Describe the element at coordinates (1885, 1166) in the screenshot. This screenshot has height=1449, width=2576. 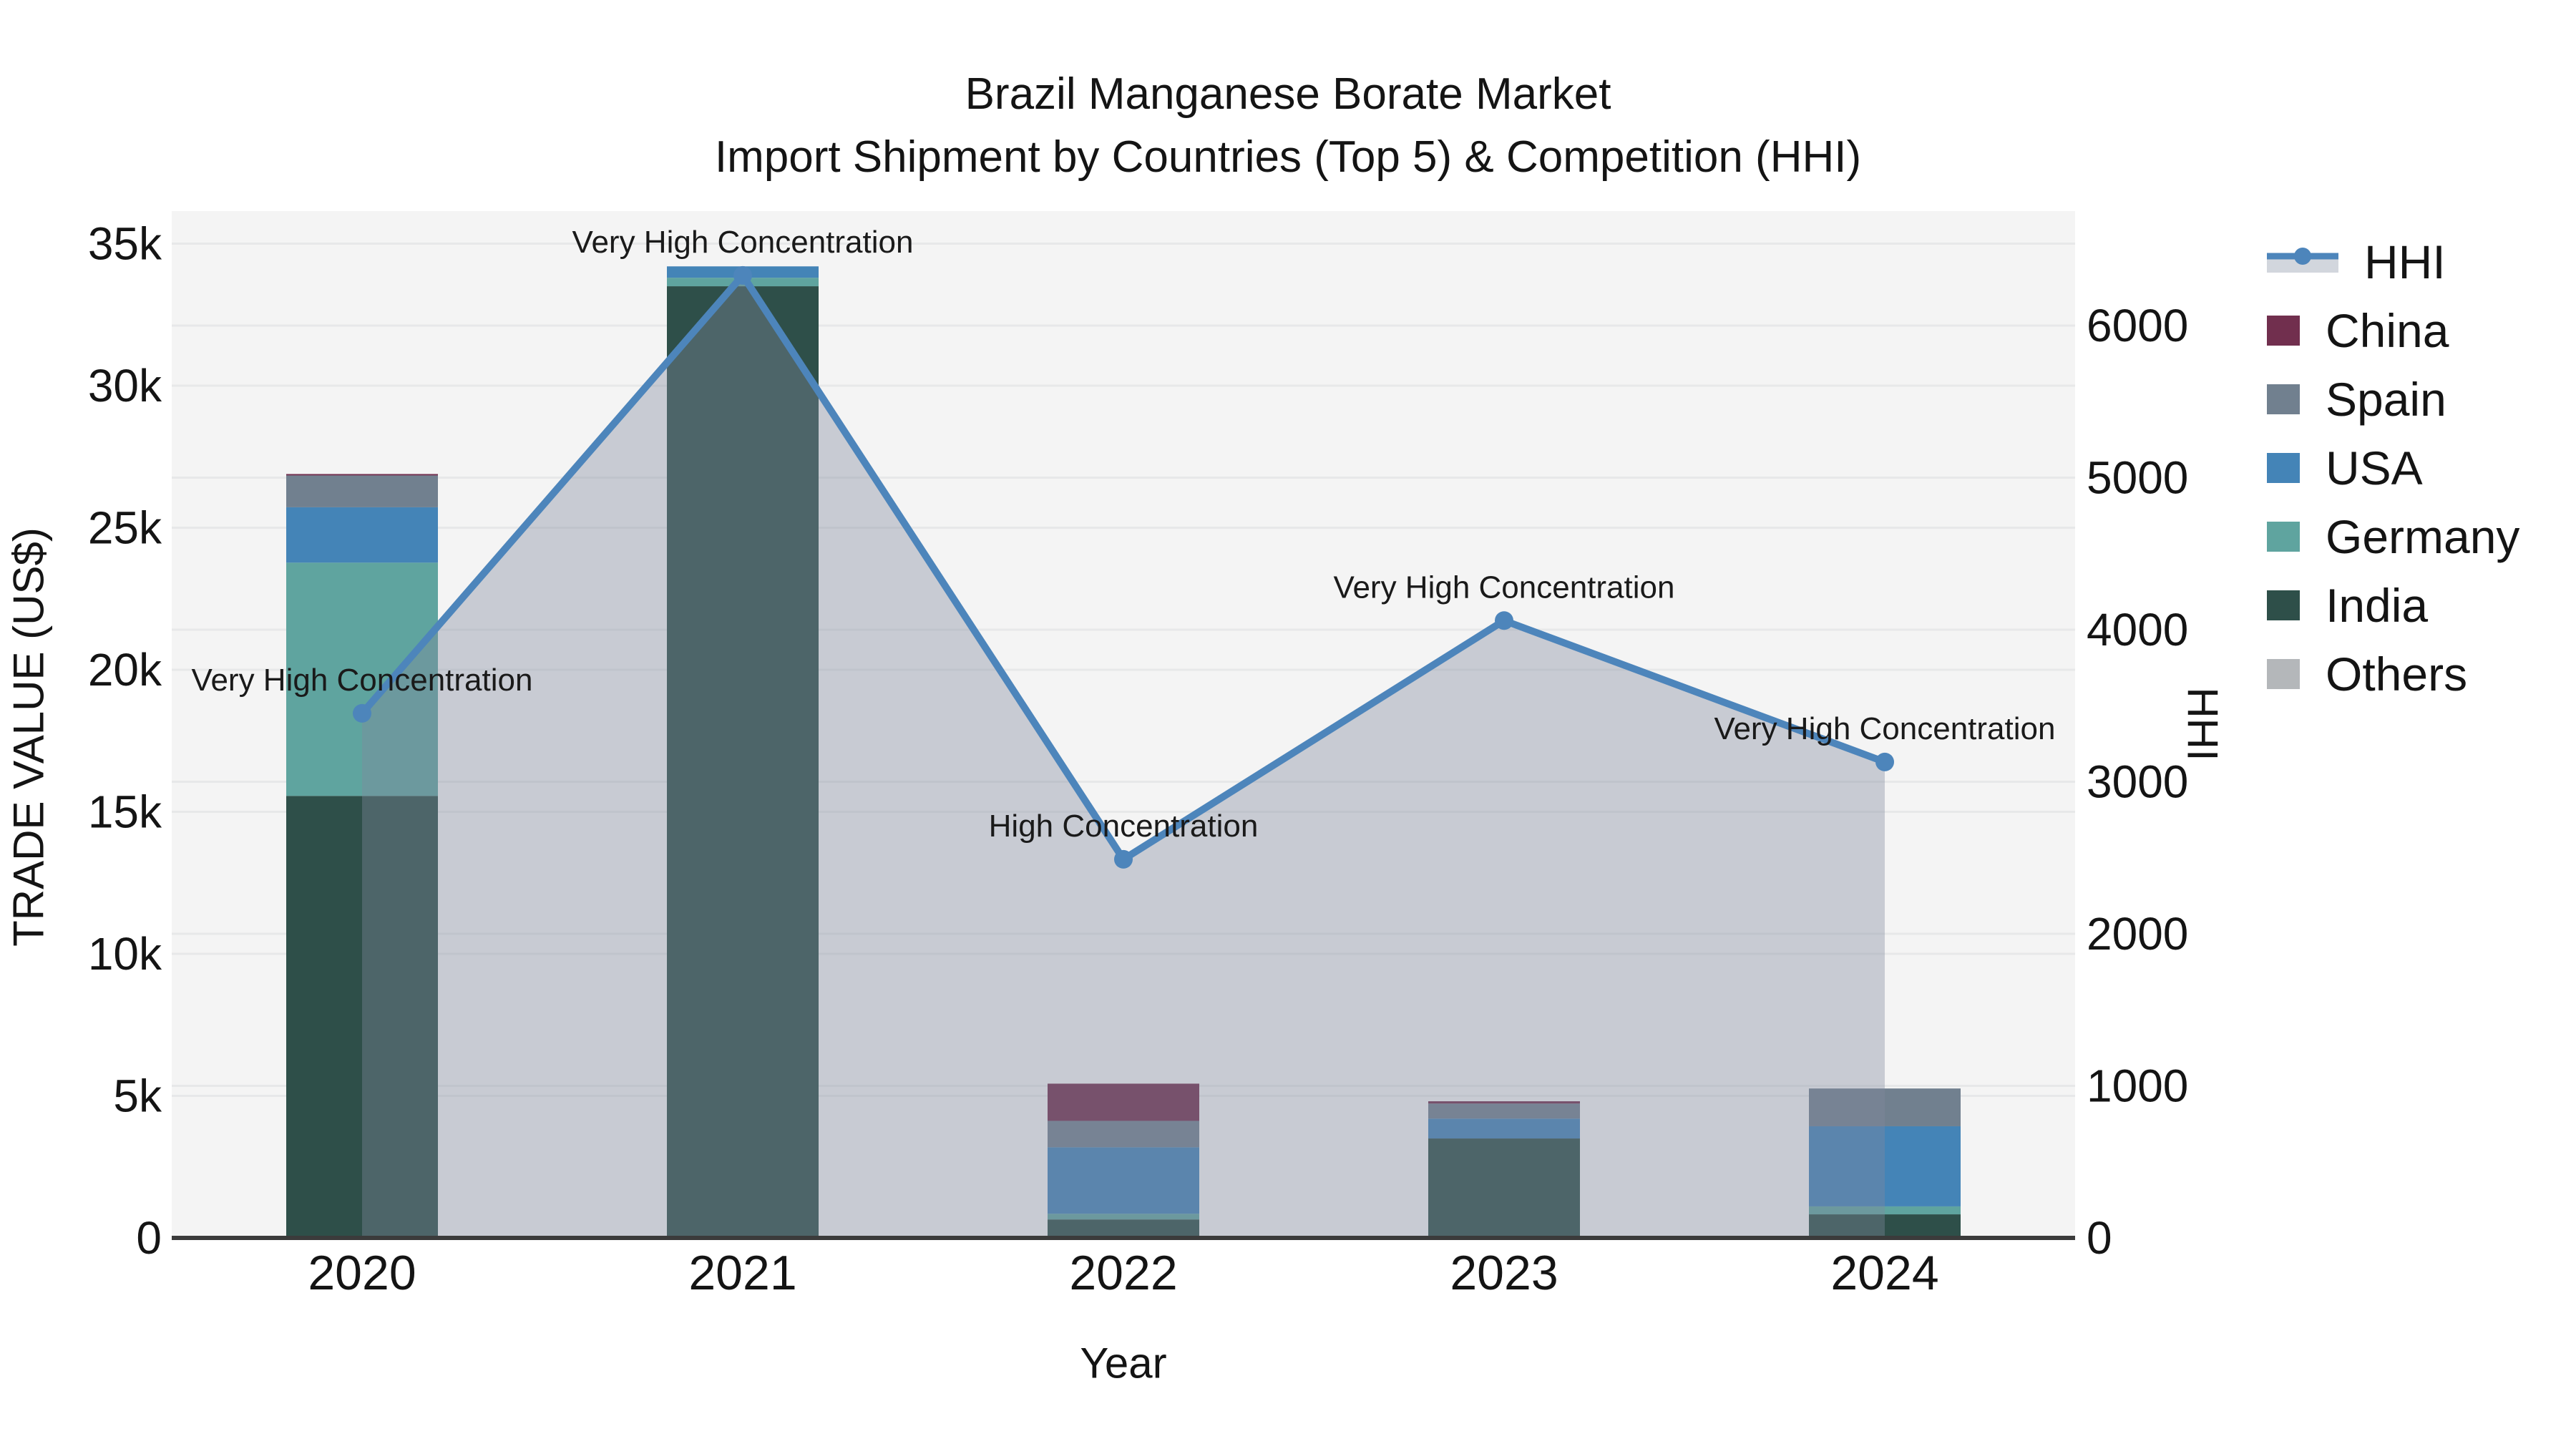
I see `bar-segment-usa-2024` at that location.